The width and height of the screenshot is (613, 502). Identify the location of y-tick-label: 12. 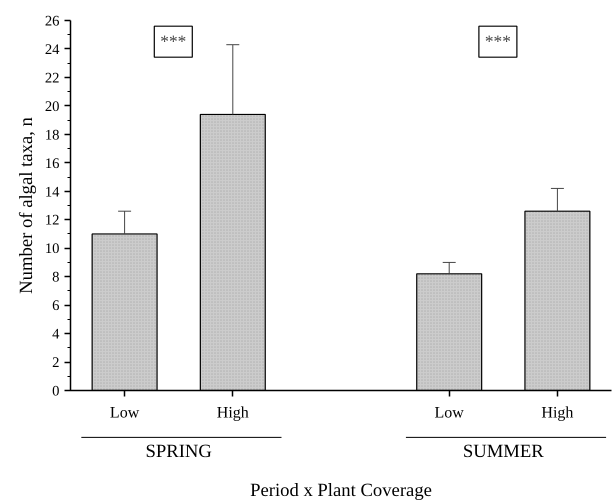
(52, 220).